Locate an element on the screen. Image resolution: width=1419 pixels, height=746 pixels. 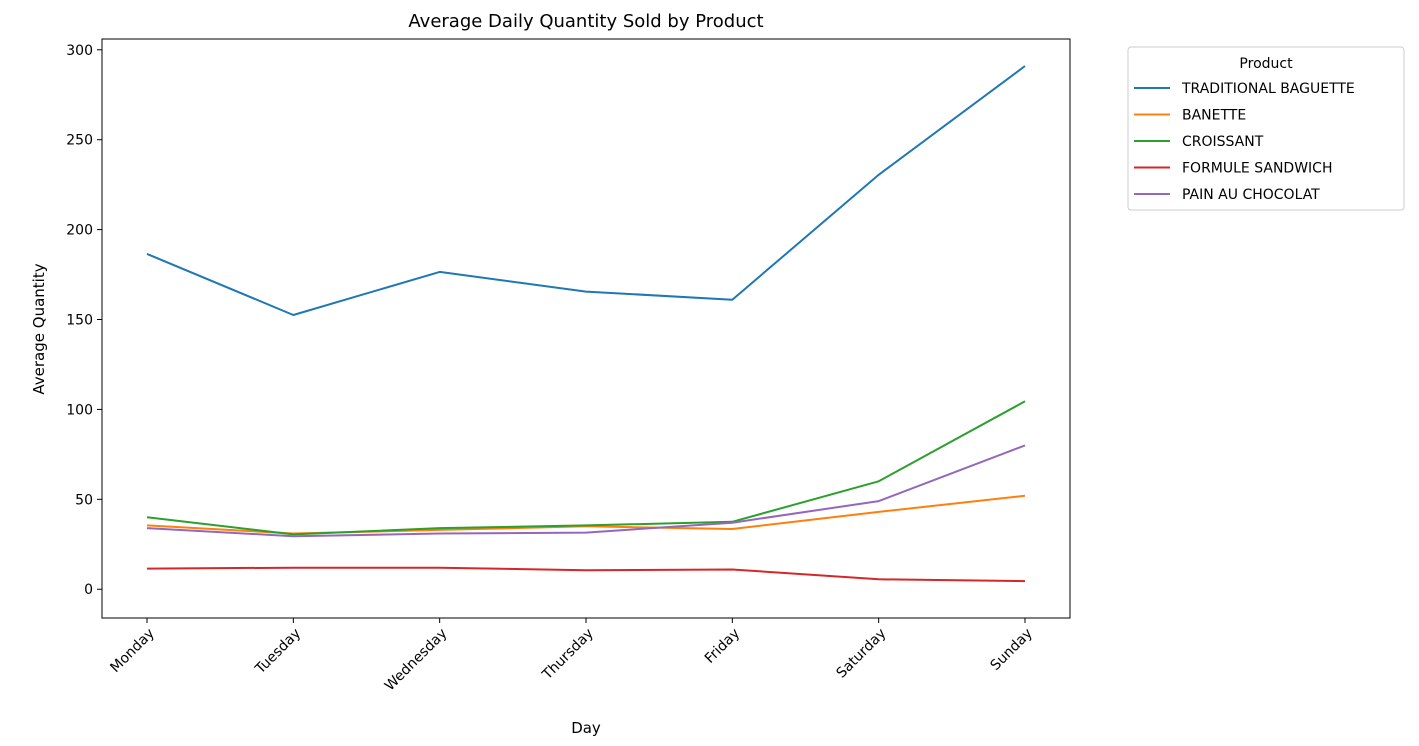
y-axis-label: Average Quantity is located at coordinates (39, 328).